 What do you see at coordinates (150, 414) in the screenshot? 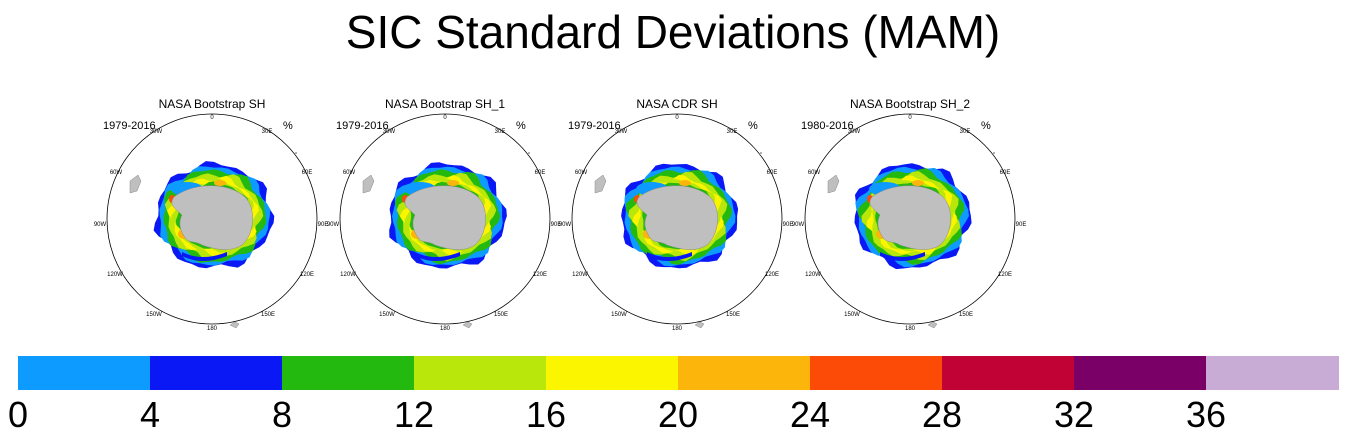
I see `colorbar-tick-label: 4` at bounding box center [150, 414].